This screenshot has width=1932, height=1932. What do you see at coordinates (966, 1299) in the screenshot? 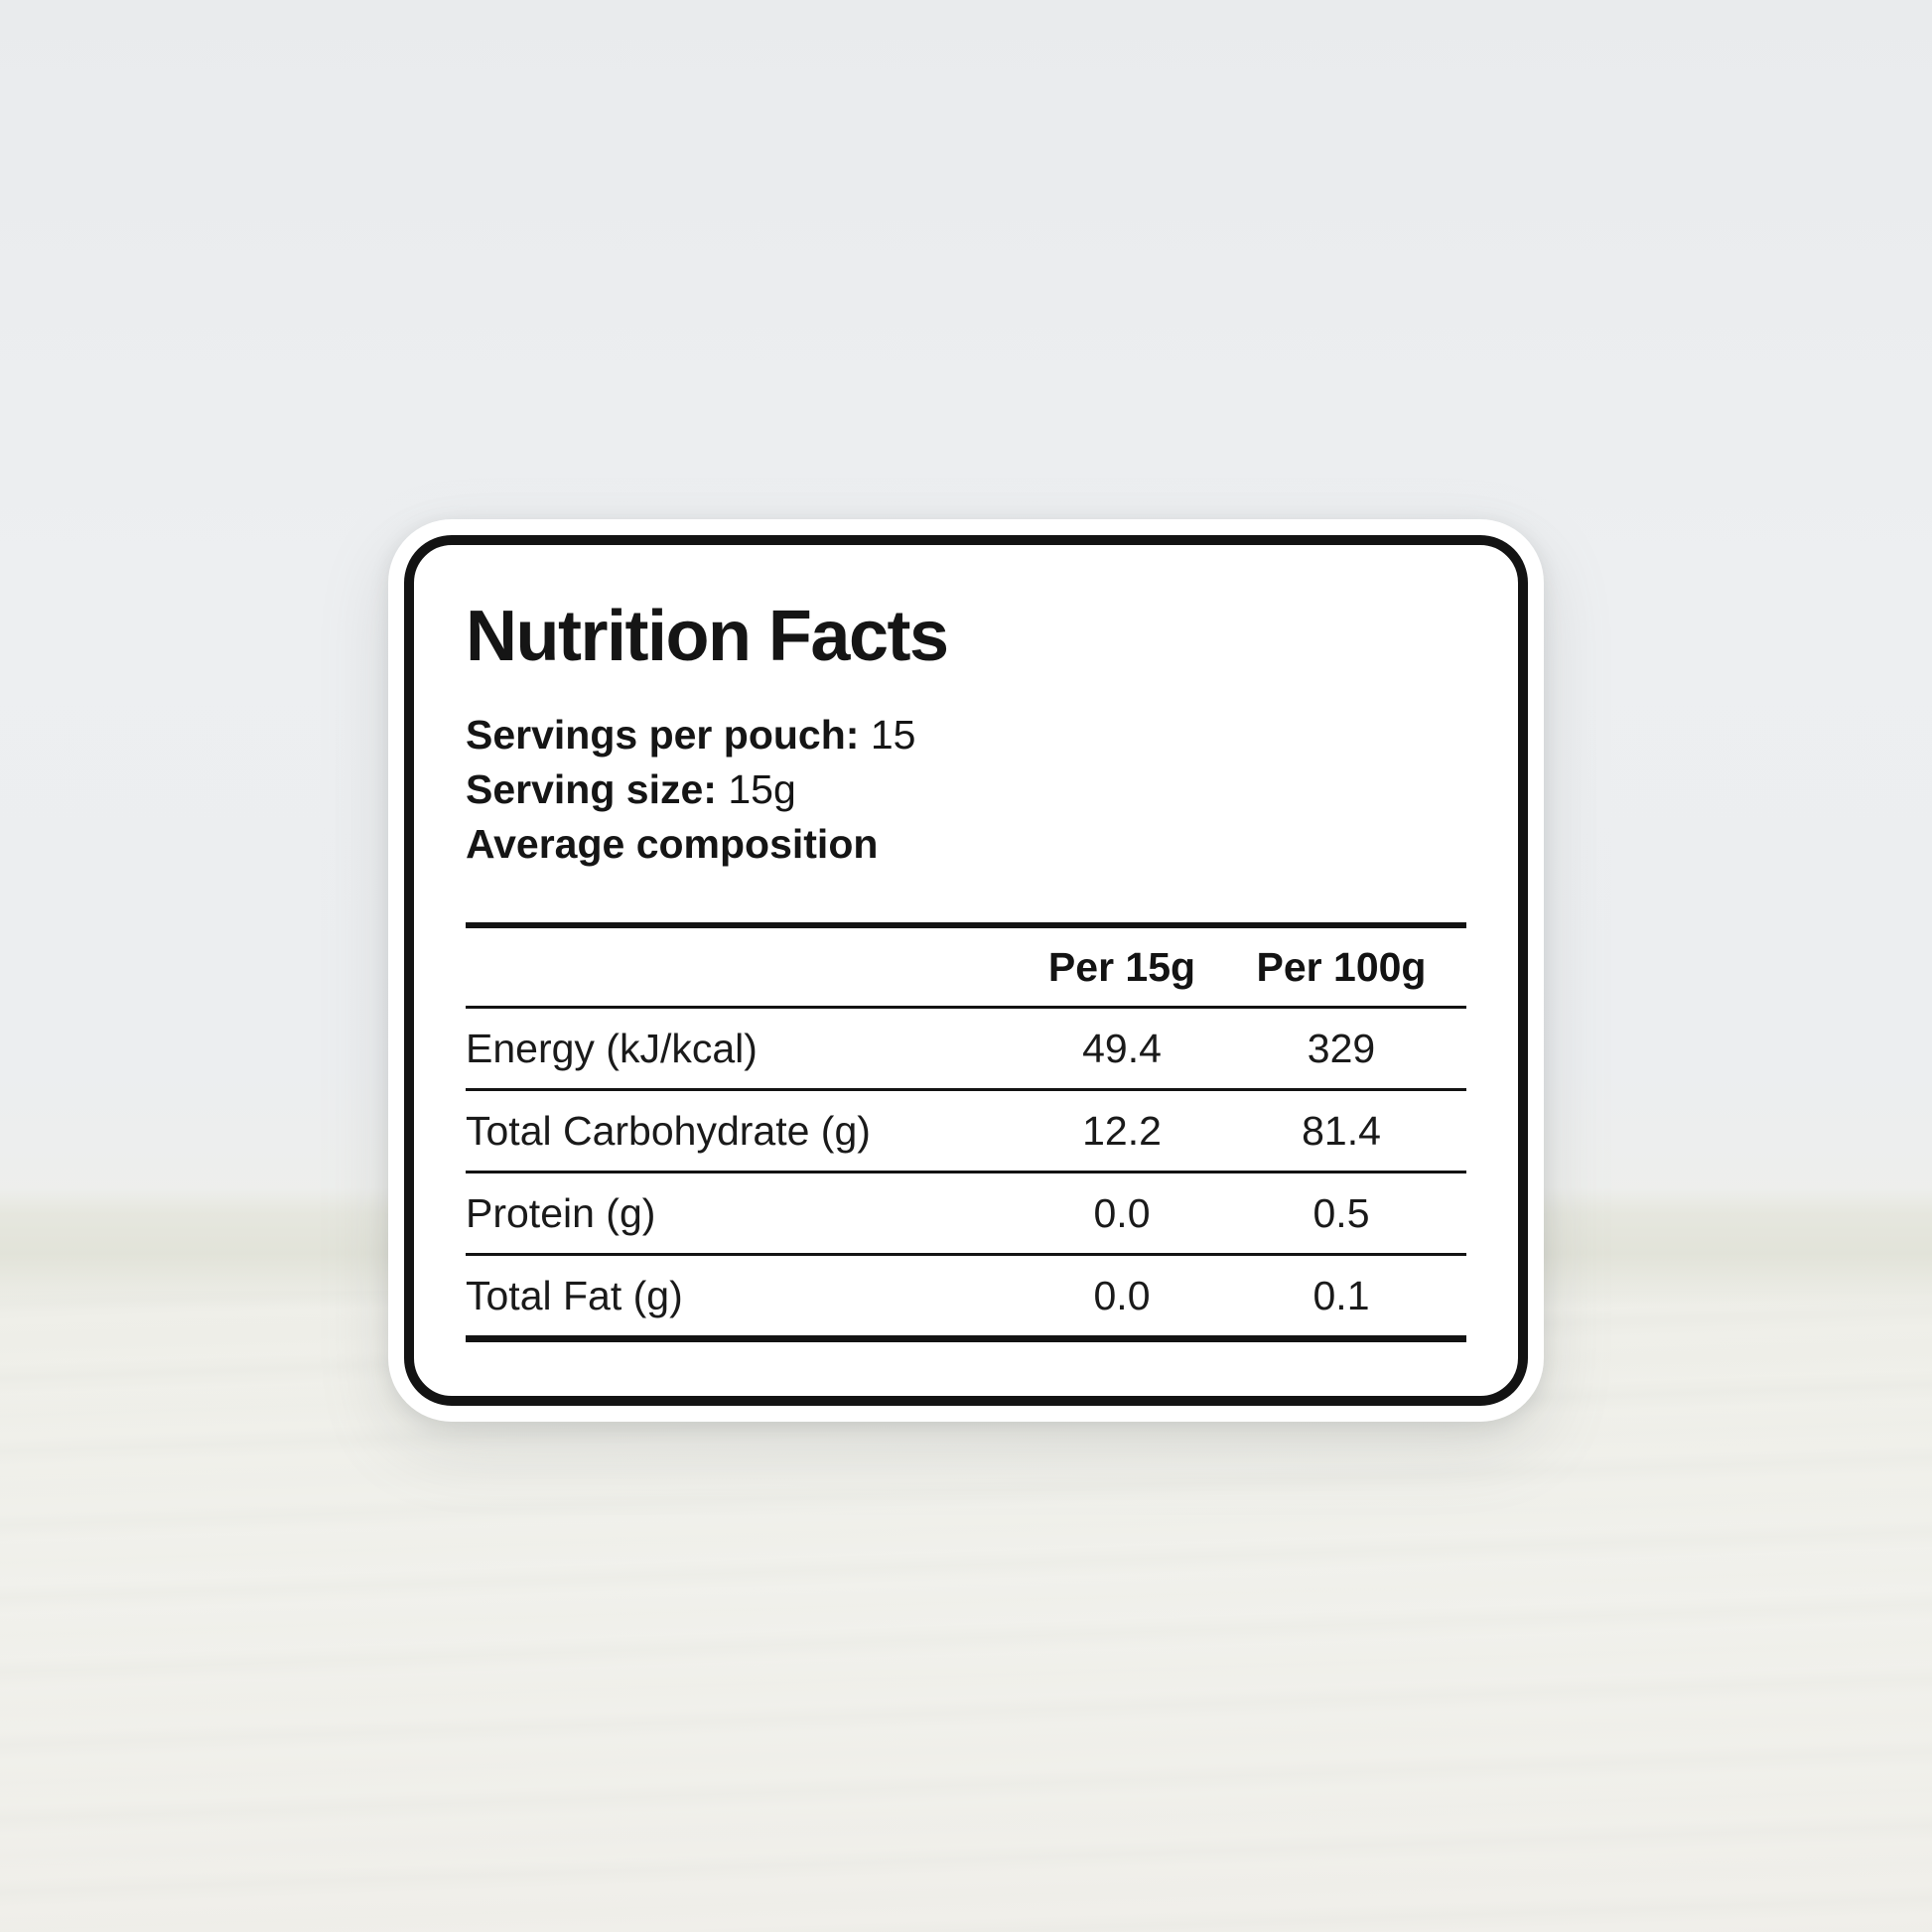
I see `table-row-fat: Total Fat (g) 0.0 0.1` at bounding box center [966, 1299].